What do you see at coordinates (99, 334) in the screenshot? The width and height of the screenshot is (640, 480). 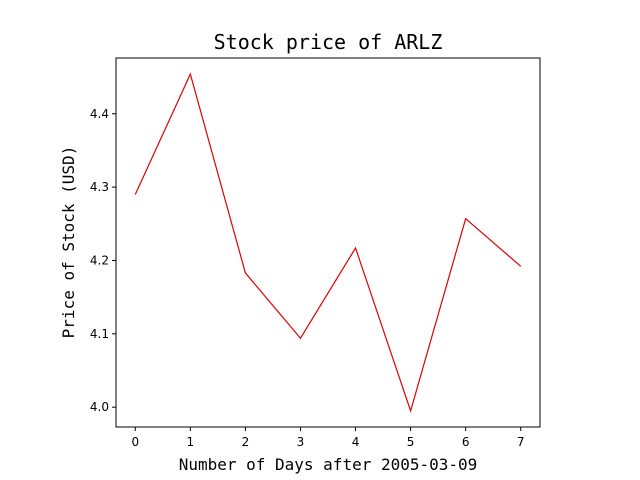 I see `y-tick-label: 4.1` at bounding box center [99, 334].